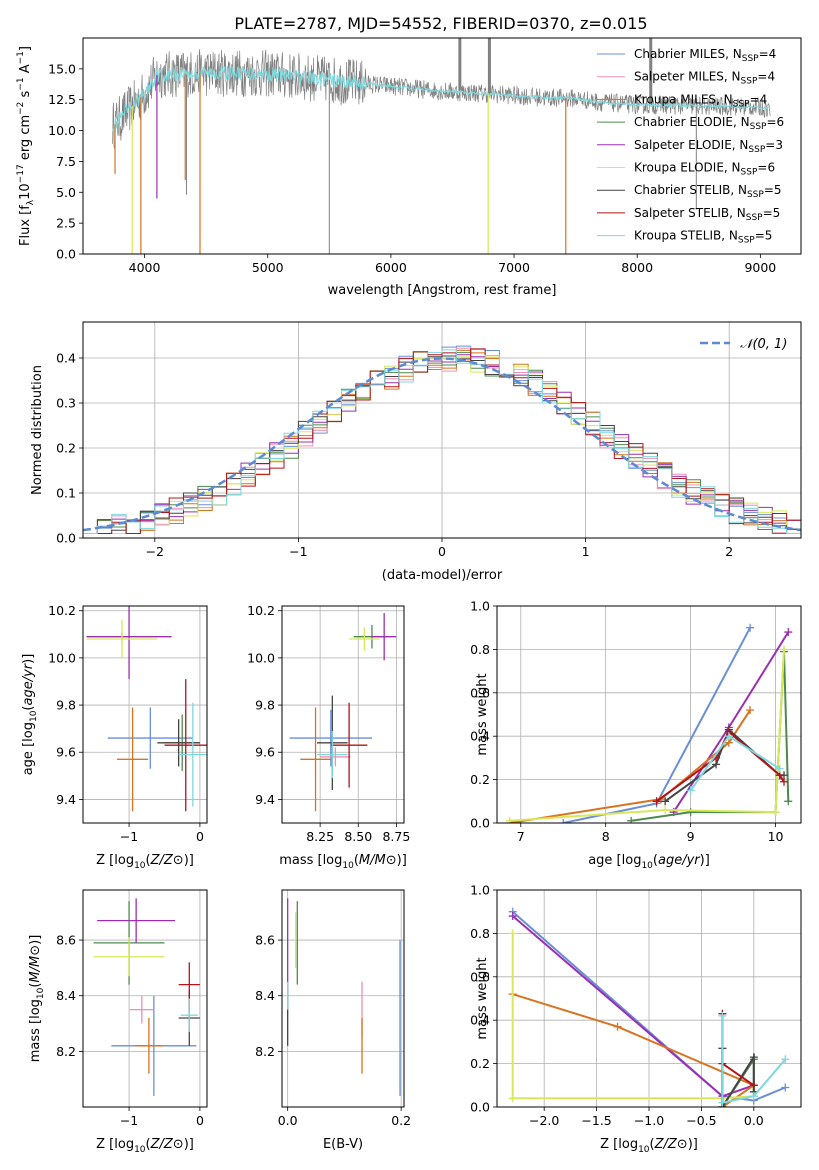  What do you see at coordinates (776, 836) in the screenshot?
I see `x-tick-label: 10` at bounding box center [776, 836].